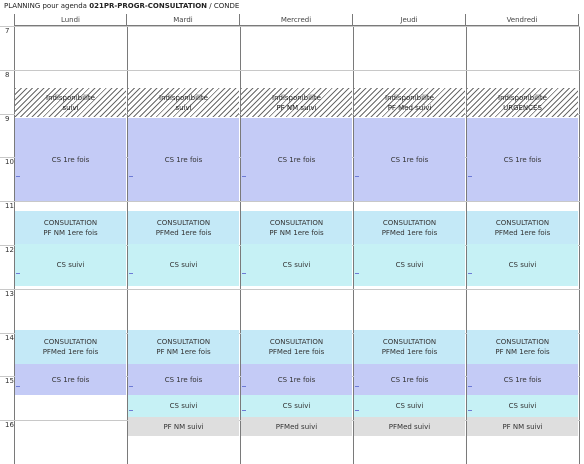 This screenshot has height=464, width=584. What do you see at coordinates (9, 425) in the screenshot?
I see `hour-label-16: 16` at bounding box center [9, 425].